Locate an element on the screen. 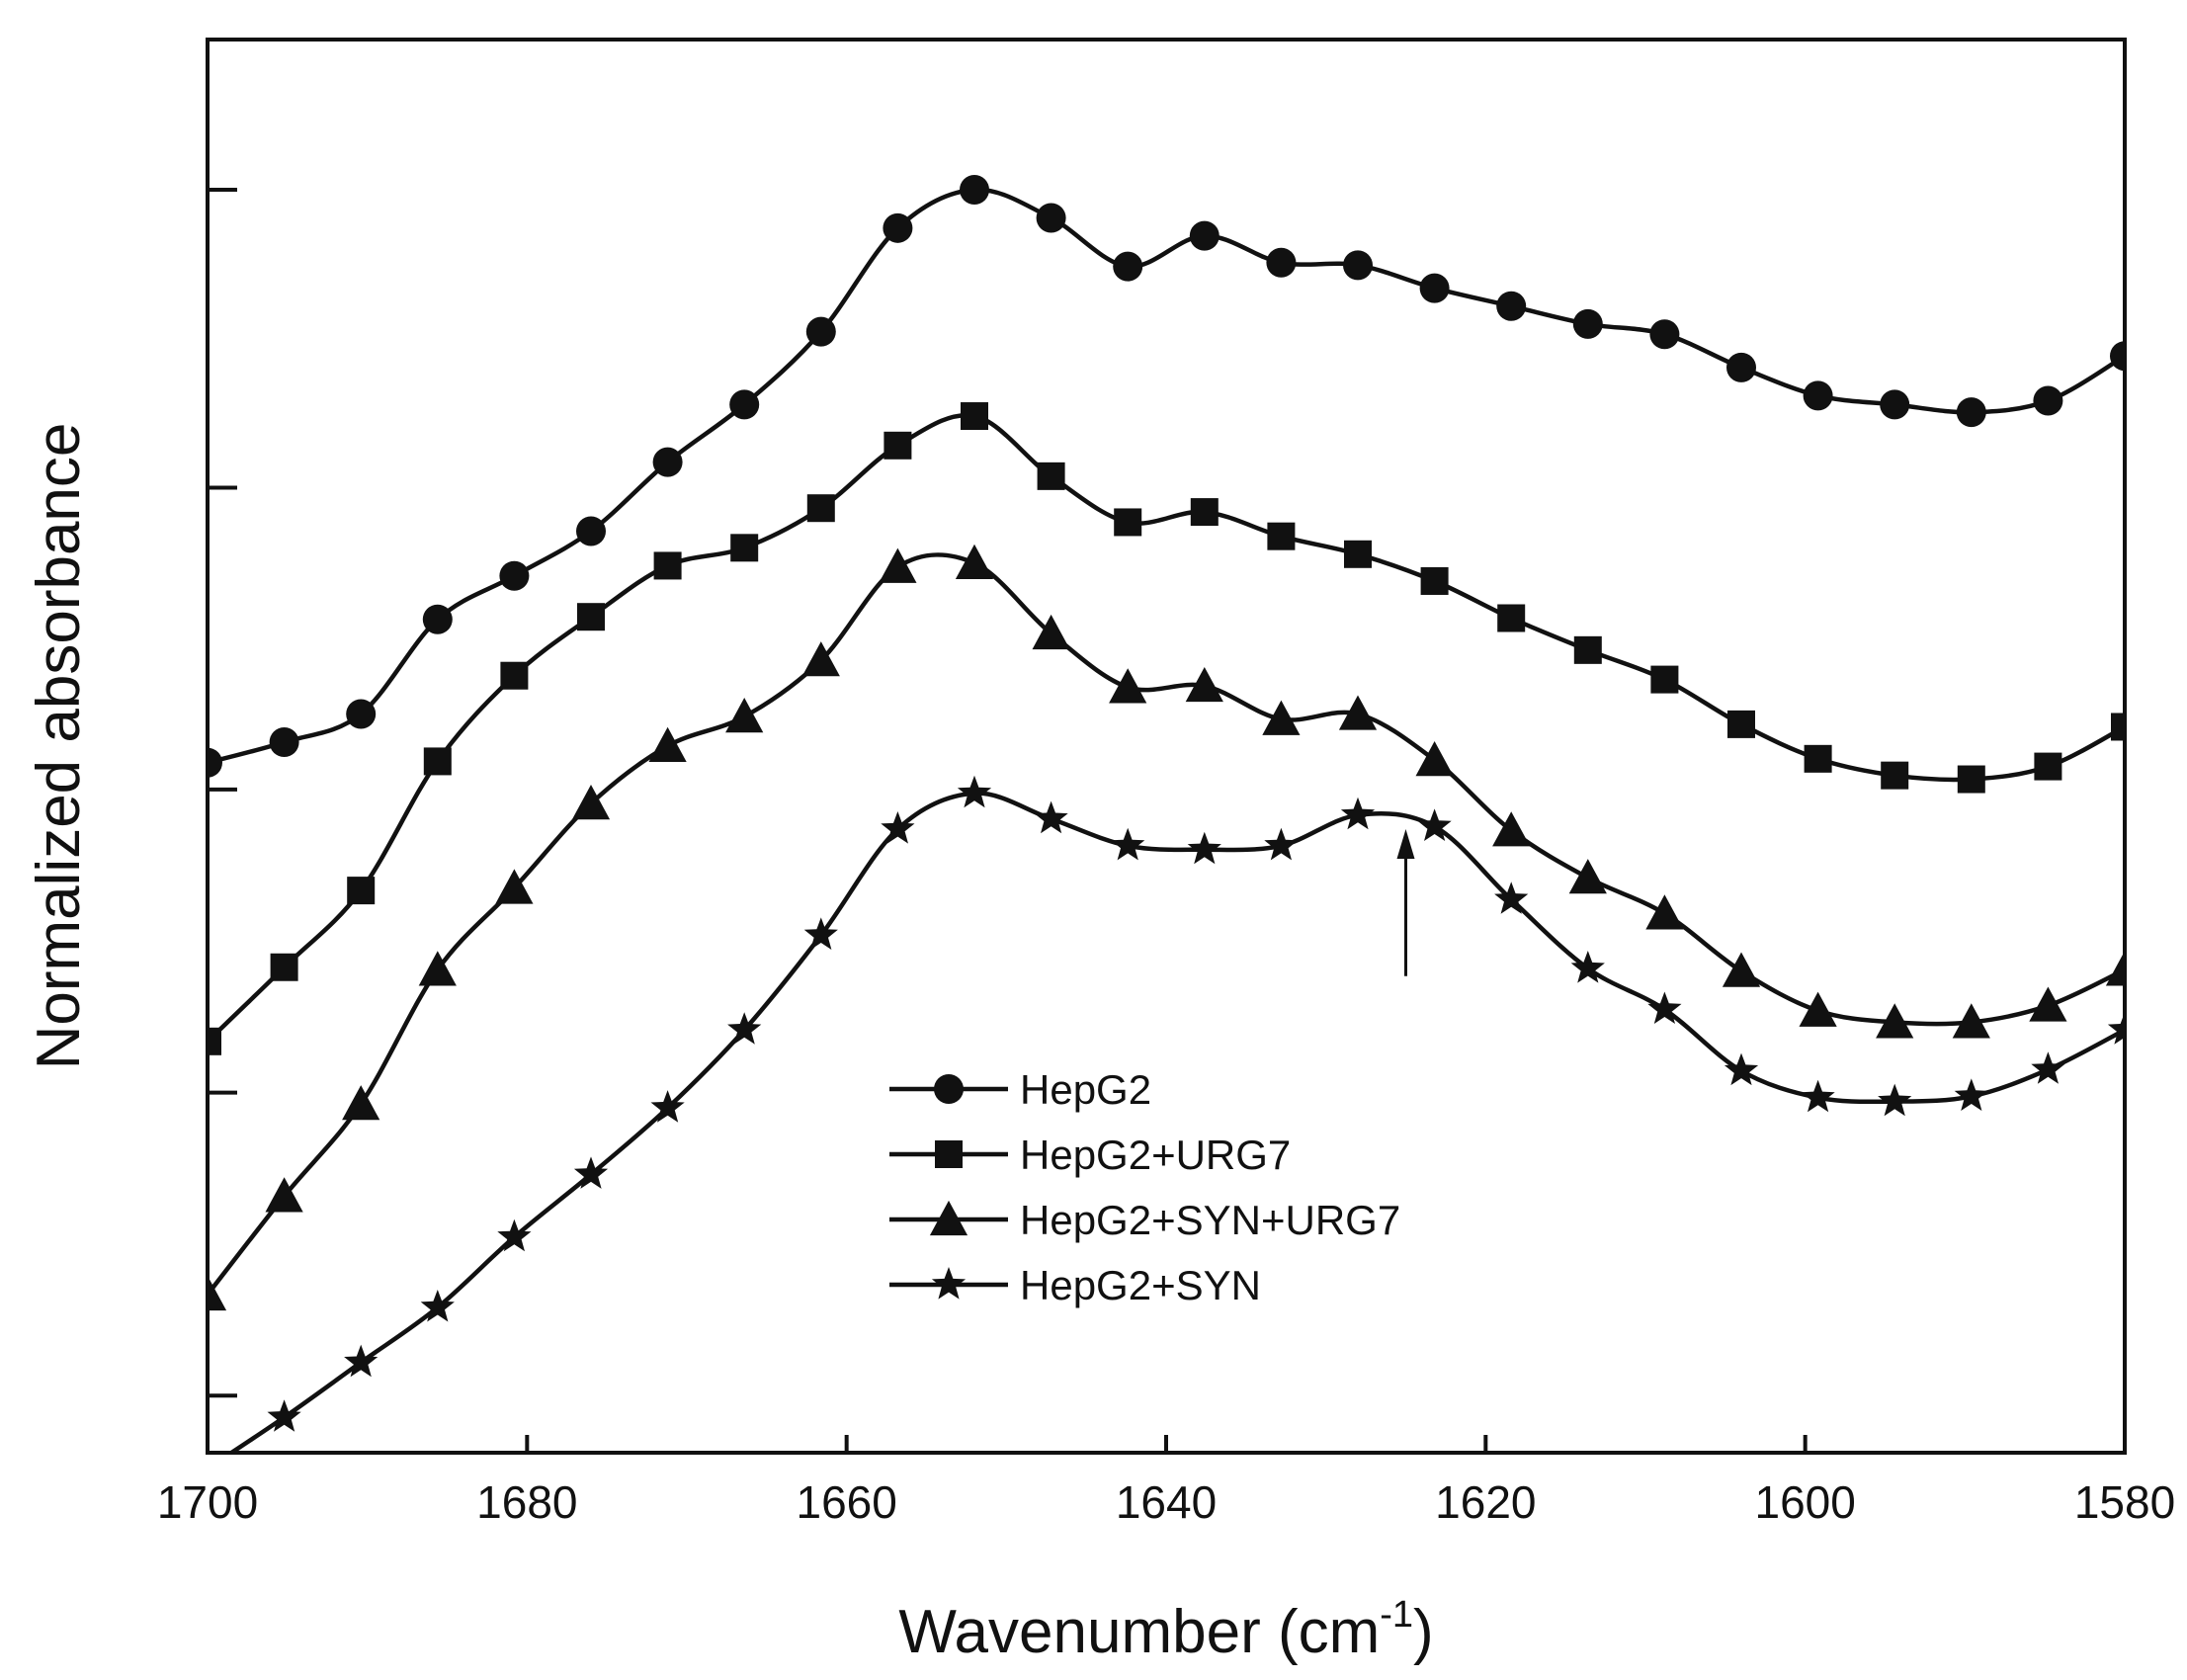 The width and height of the screenshot is (2187, 1680). x-tick-label: 1700 is located at coordinates (207, 1502).